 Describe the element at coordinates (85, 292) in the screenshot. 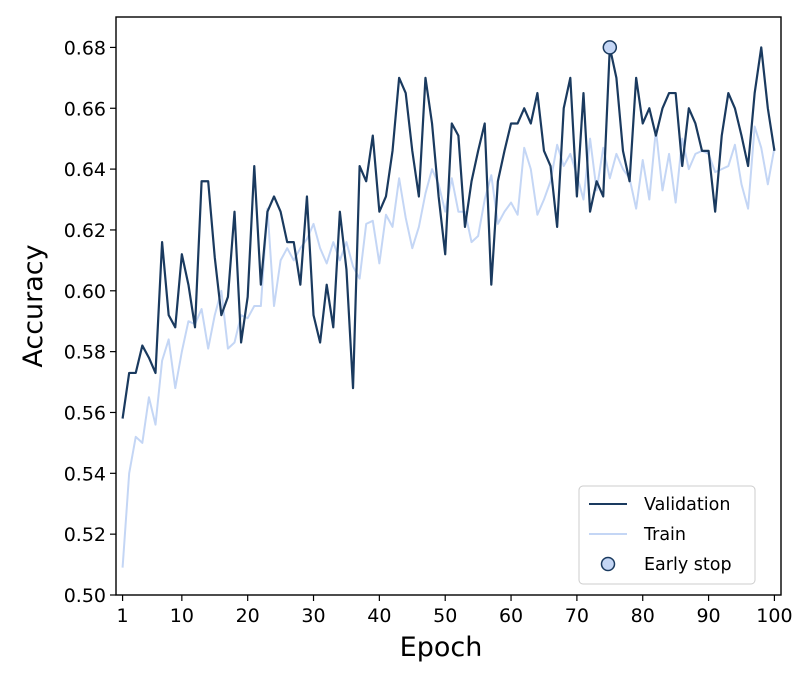

I see `y-tick-label: 0.60` at that location.